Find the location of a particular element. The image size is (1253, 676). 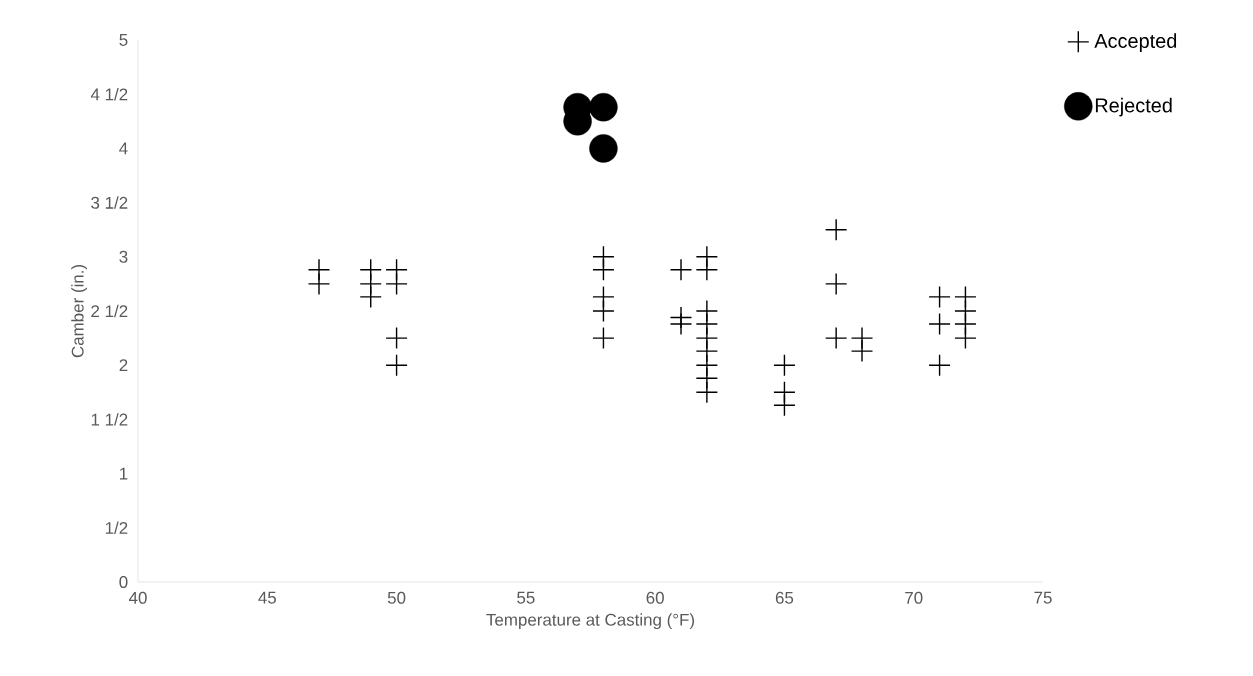

y-tick-label: 5 is located at coordinates (123, 40).